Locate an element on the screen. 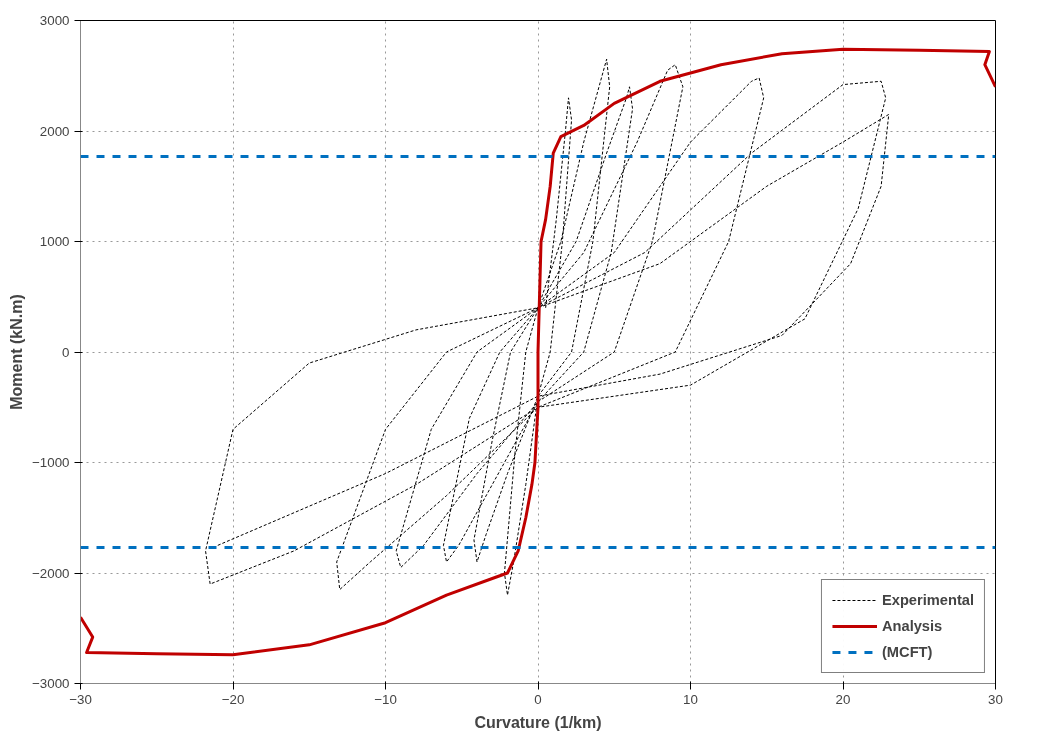 This screenshot has width=1041, height=752. legend-label: (MCFT) is located at coordinates (907, 652).